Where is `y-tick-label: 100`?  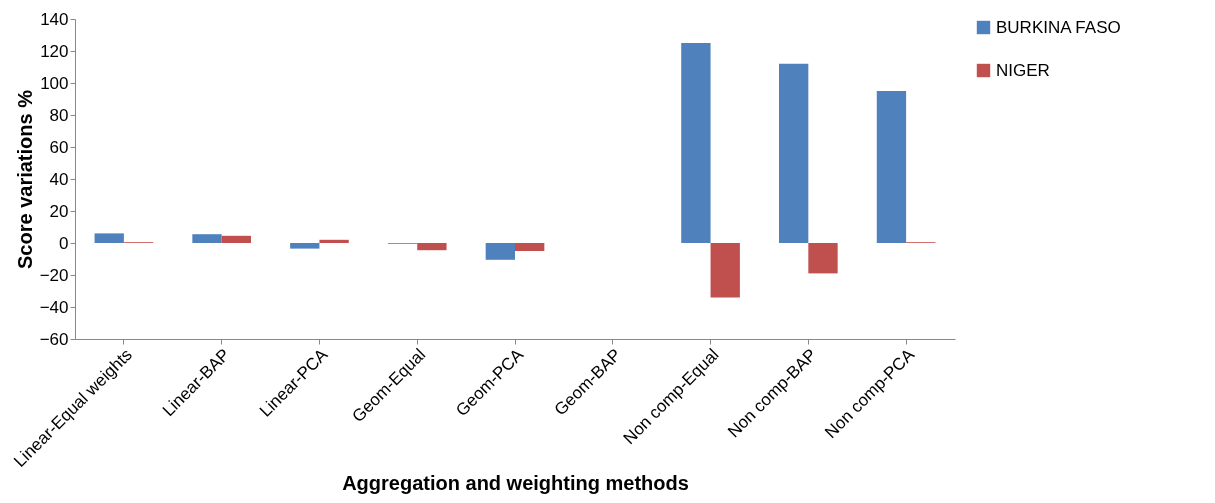 y-tick-label: 100 is located at coordinates (54, 83).